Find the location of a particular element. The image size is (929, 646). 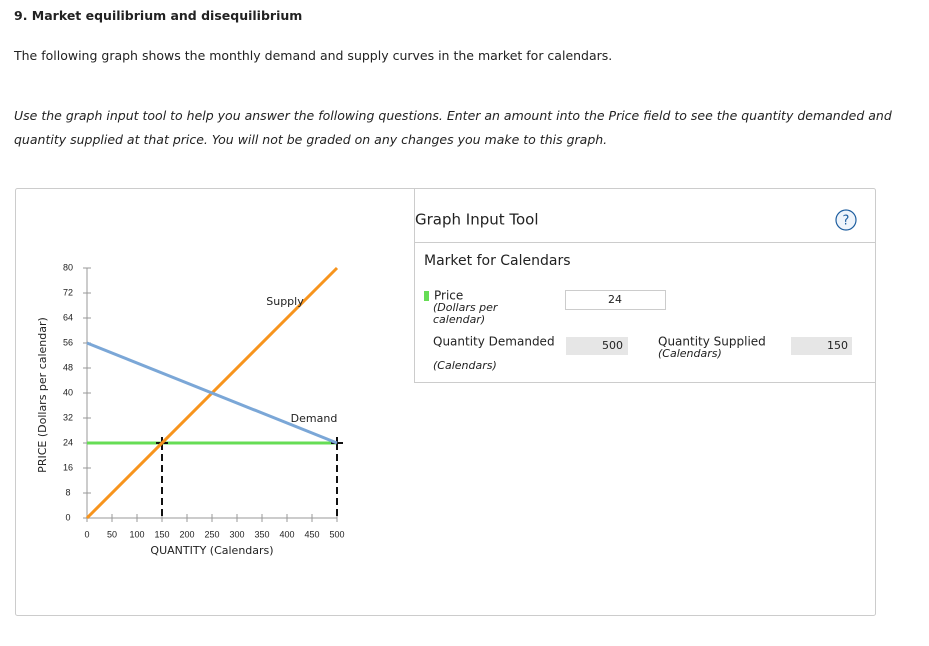

y-axis-title: PRICE (Dollars per calendar) is located at coordinates (42, 395).